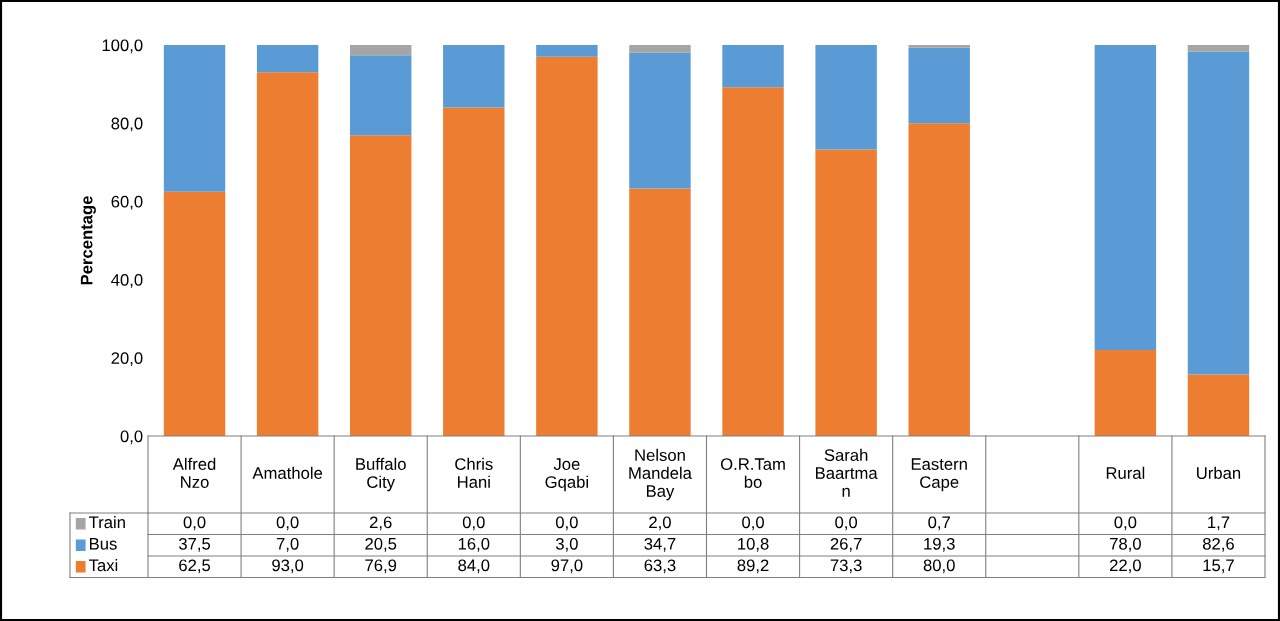 This screenshot has width=1280, height=621. What do you see at coordinates (1125, 566) in the screenshot?
I see `data-label: 22,0` at bounding box center [1125, 566].